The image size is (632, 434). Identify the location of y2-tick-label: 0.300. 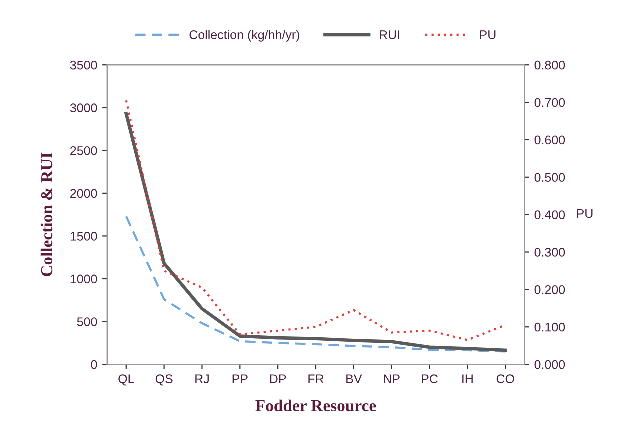
(550, 252).